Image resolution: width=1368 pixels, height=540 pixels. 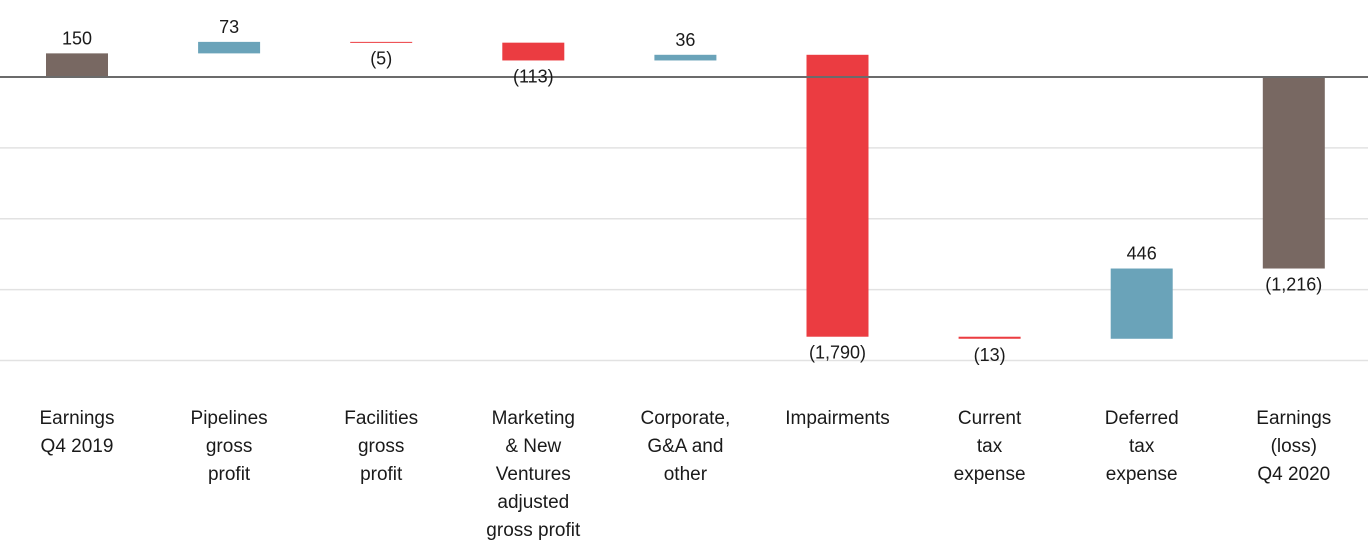 What do you see at coordinates (229, 418) in the screenshot?
I see `category-label: Pipelines` at bounding box center [229, 418].